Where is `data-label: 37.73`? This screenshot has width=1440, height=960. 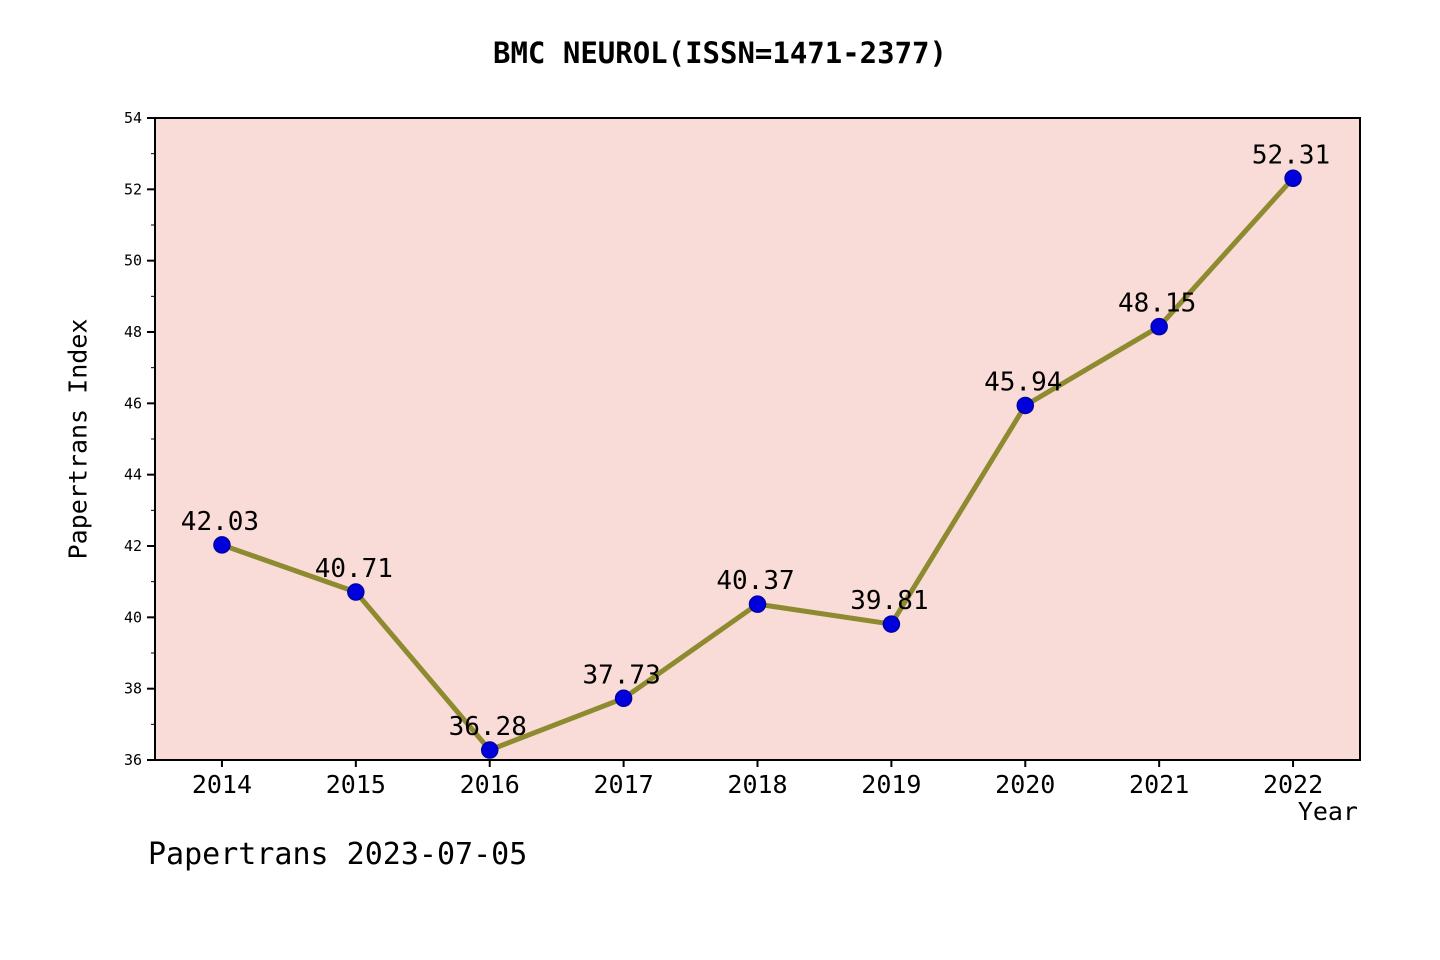
data-label: 37.73 is located at coordinates (621, 675).